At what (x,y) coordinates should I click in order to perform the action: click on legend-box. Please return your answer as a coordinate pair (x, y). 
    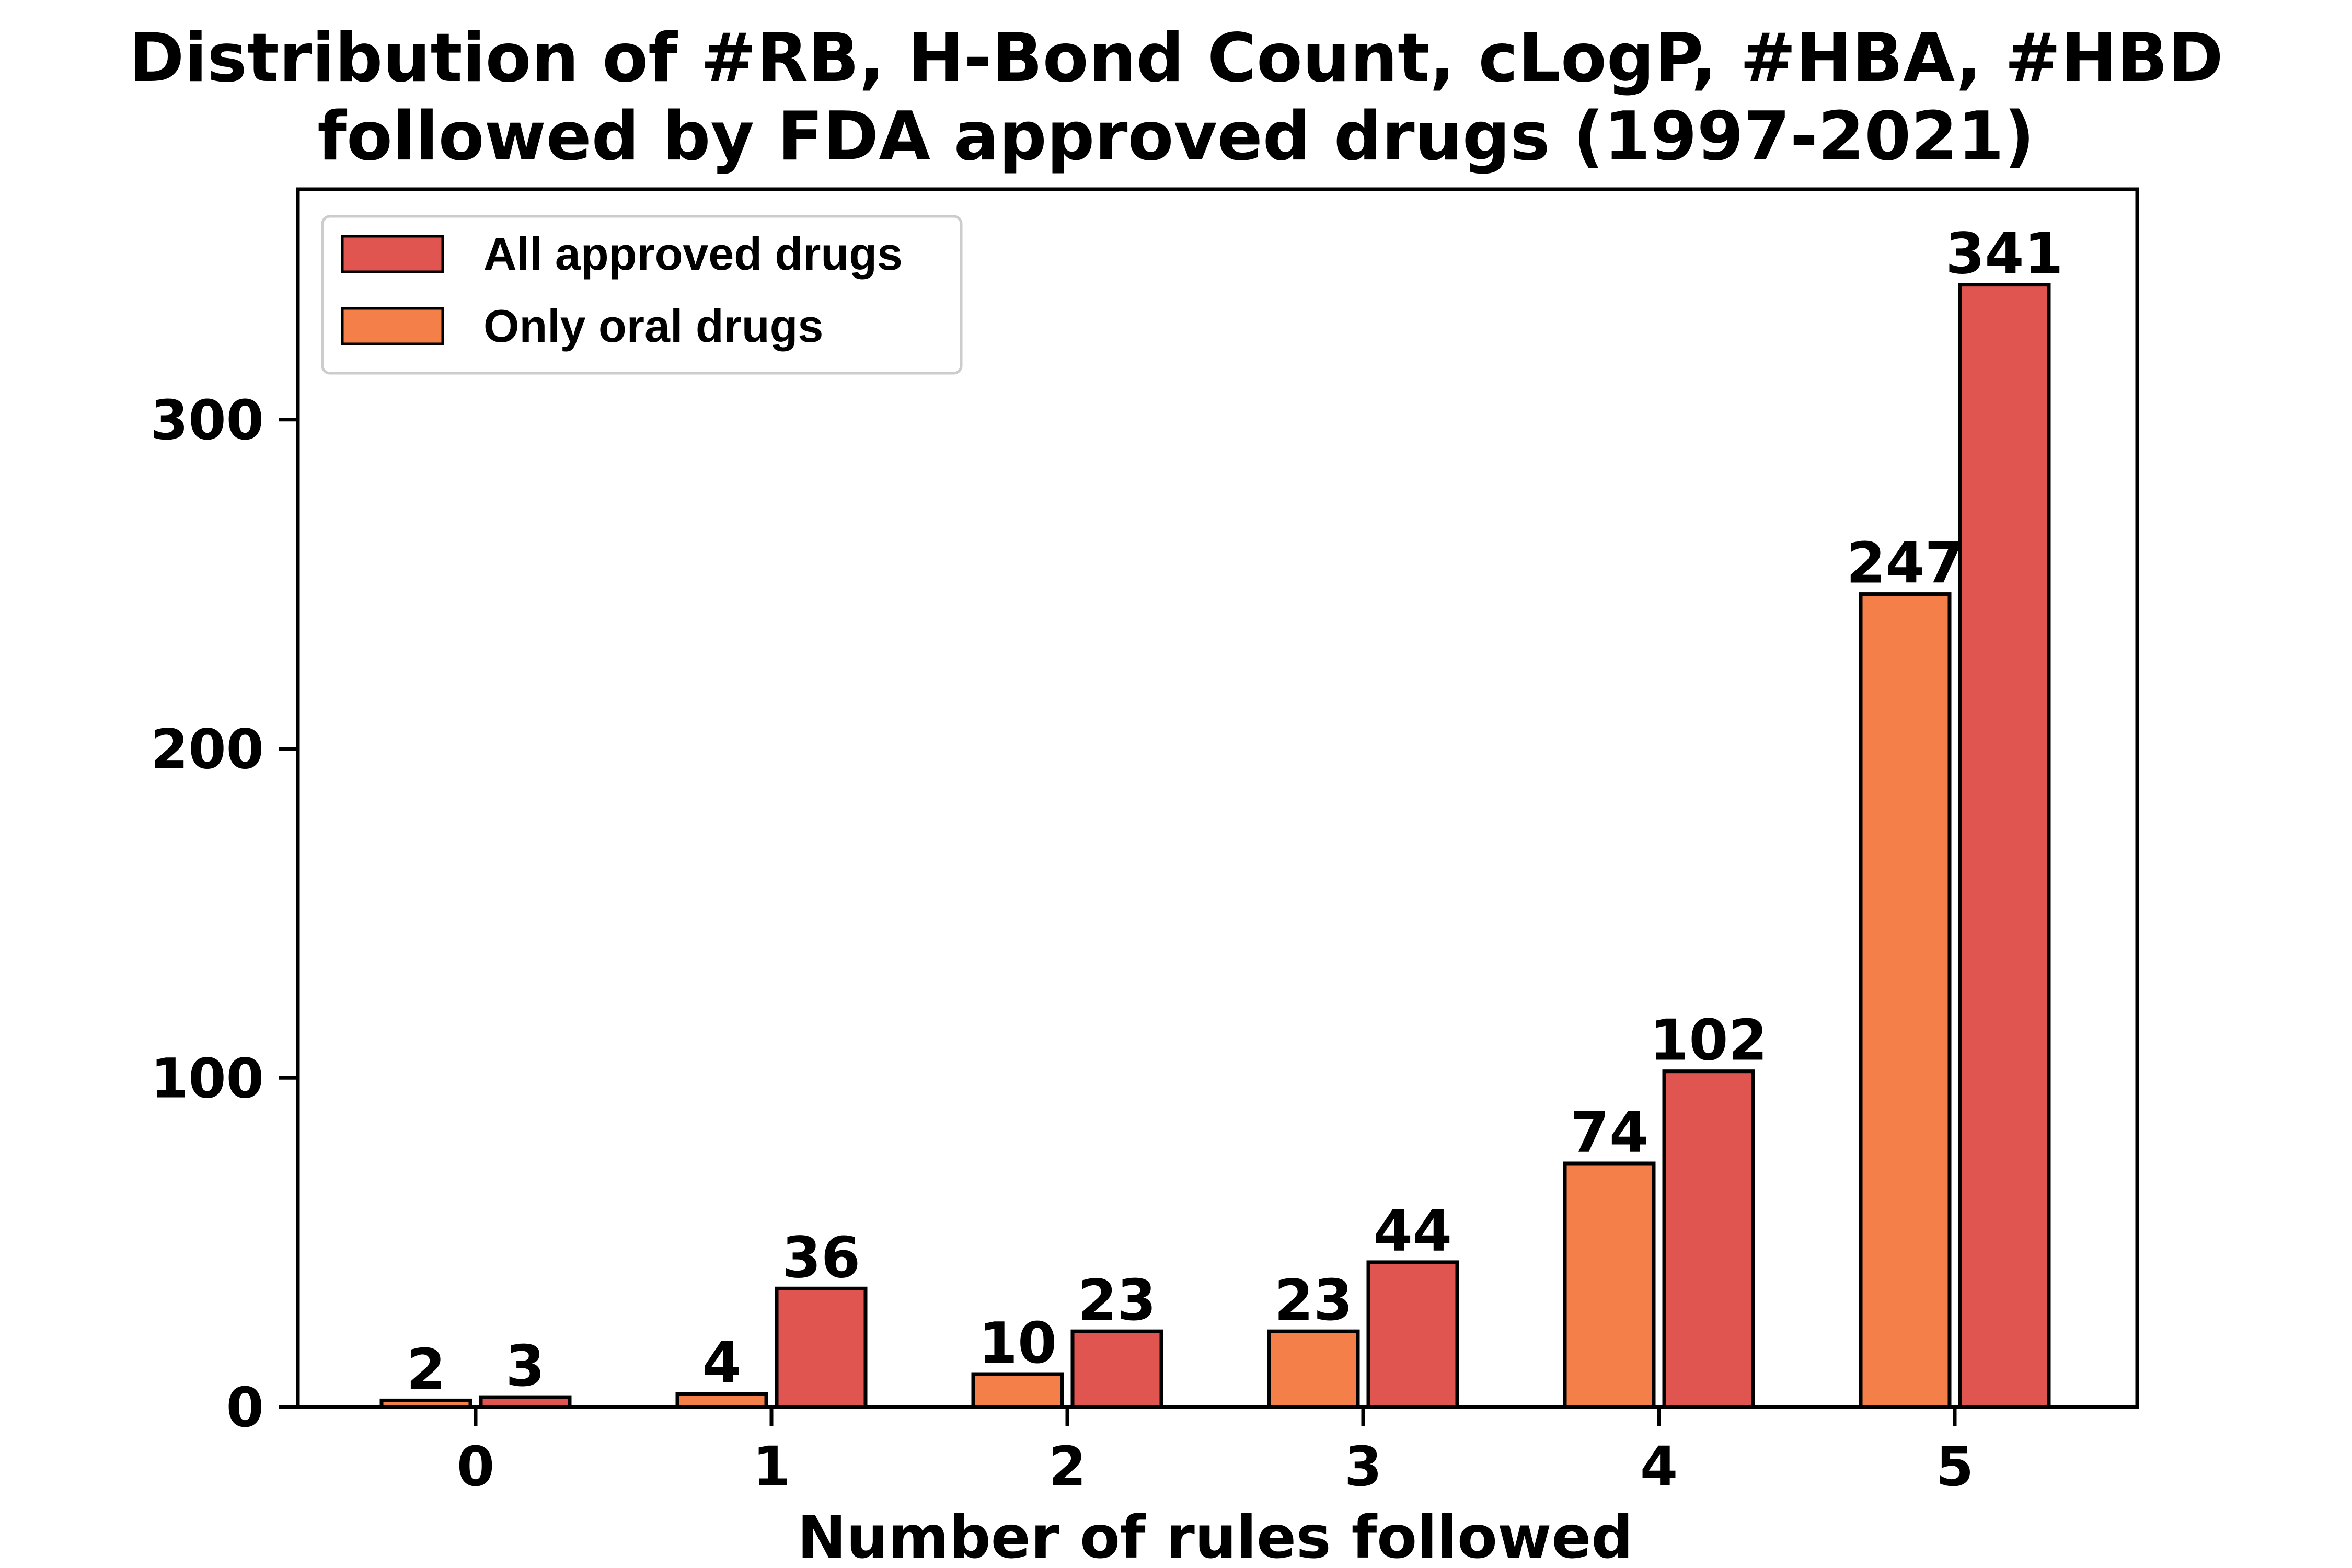
    Looking at the image, I should click on (642, 295).